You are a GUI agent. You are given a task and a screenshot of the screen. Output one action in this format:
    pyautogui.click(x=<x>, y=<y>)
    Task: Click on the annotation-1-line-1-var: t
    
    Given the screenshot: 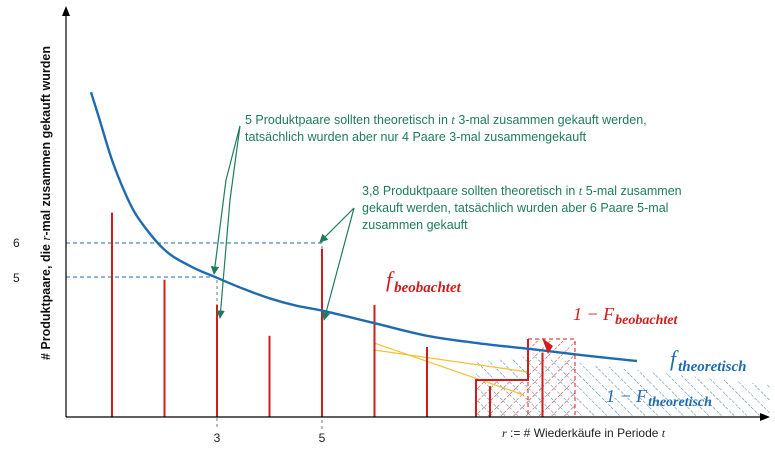 What is the action you would take?
    pyautogui.click(x=453, y=120)
    